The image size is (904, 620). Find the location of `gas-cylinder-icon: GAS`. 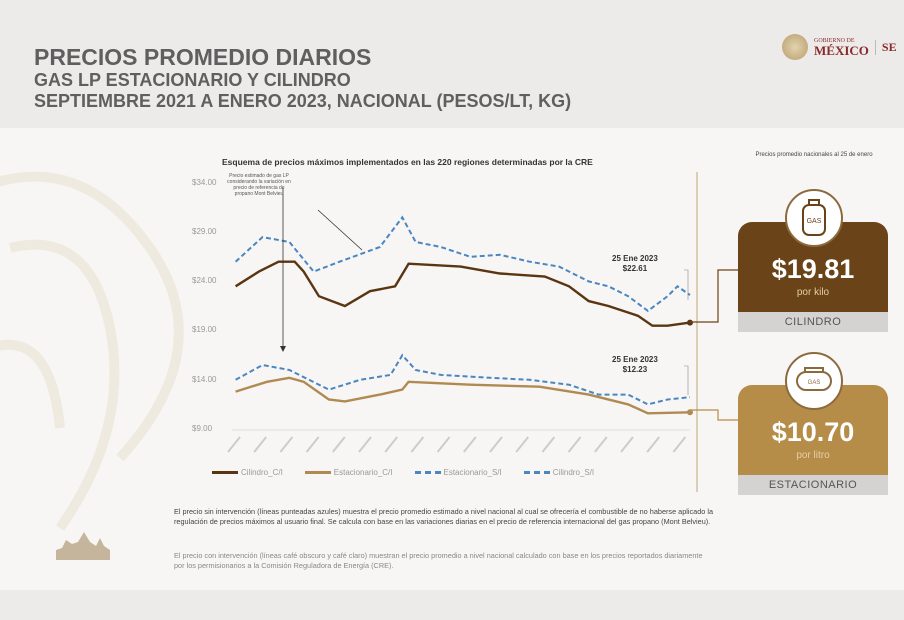

gas-cylinder-icon: GAS is located at coordinates (814, 218).